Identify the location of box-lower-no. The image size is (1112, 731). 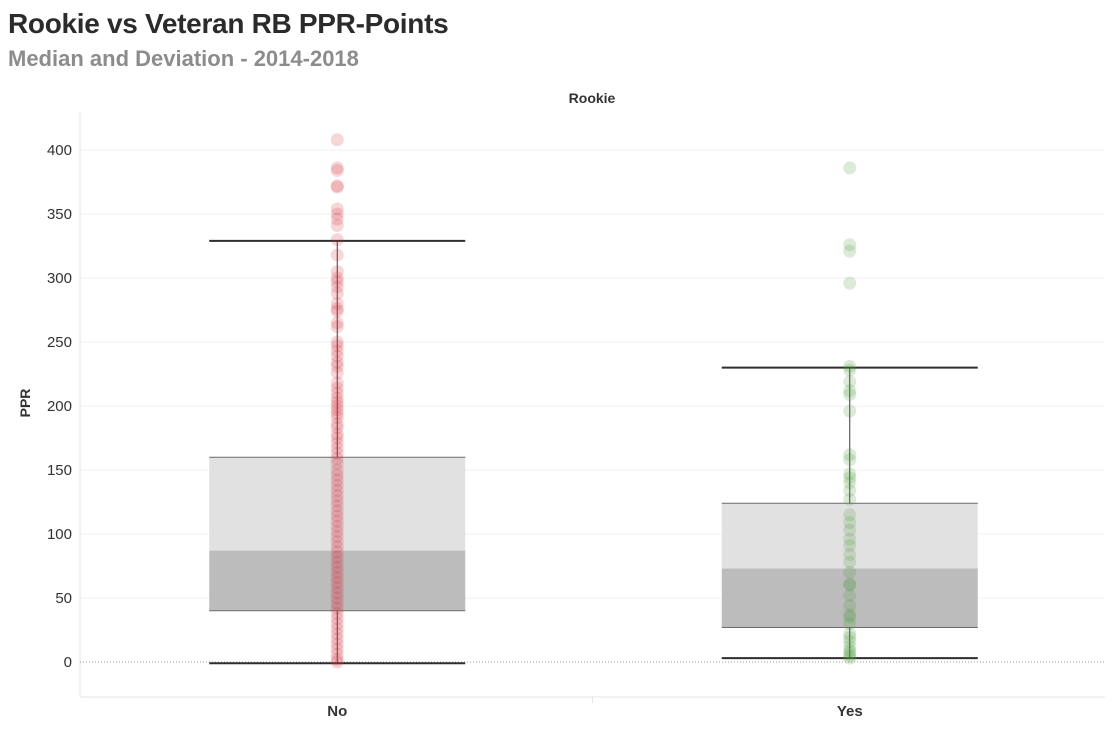
(337, 580).